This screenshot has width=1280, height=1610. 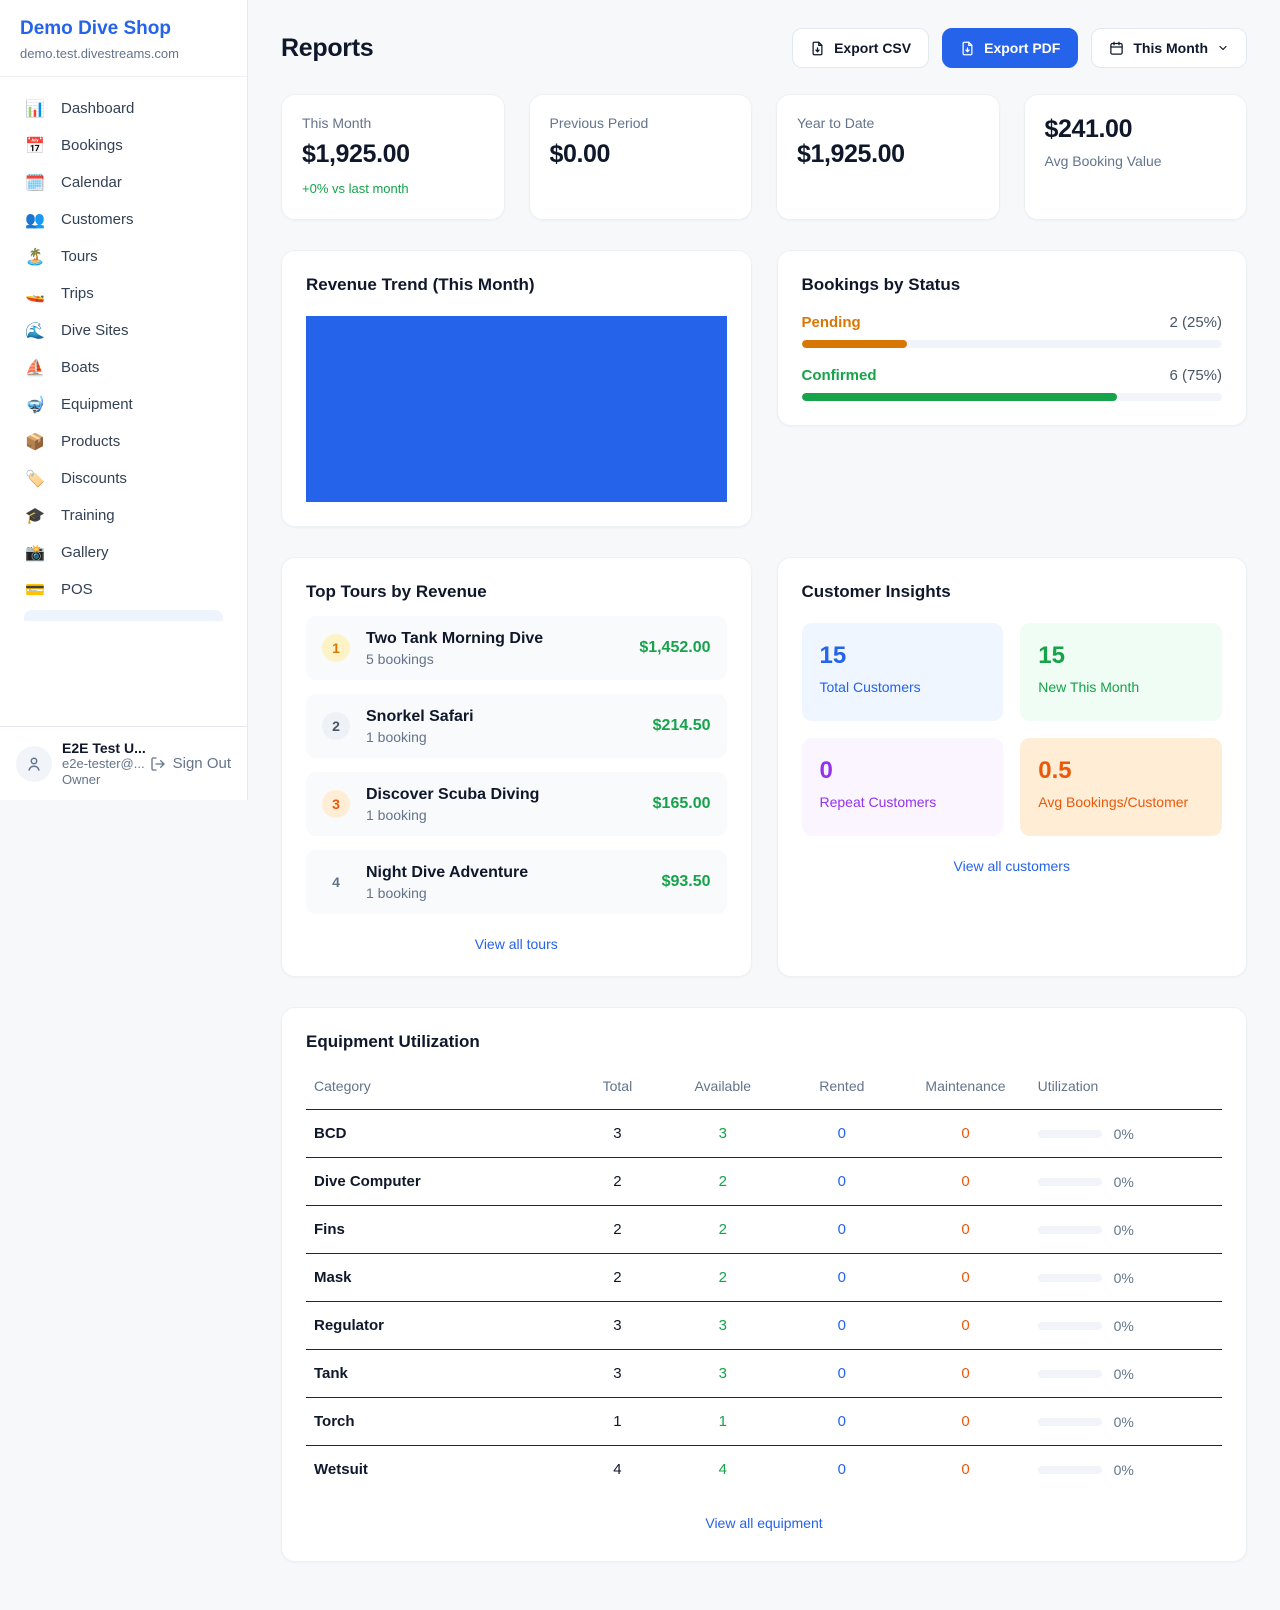 I want to click on sidebar-item-calendar: 🗓️ Calendar, so click(x=123, y=182).